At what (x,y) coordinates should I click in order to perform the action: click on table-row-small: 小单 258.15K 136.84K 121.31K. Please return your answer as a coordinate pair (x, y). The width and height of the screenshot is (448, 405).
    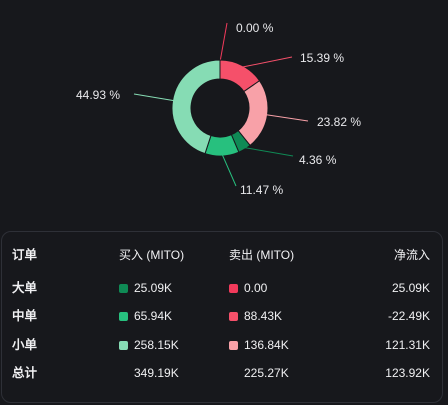
    Looking at the image, I should click on (222, 345).